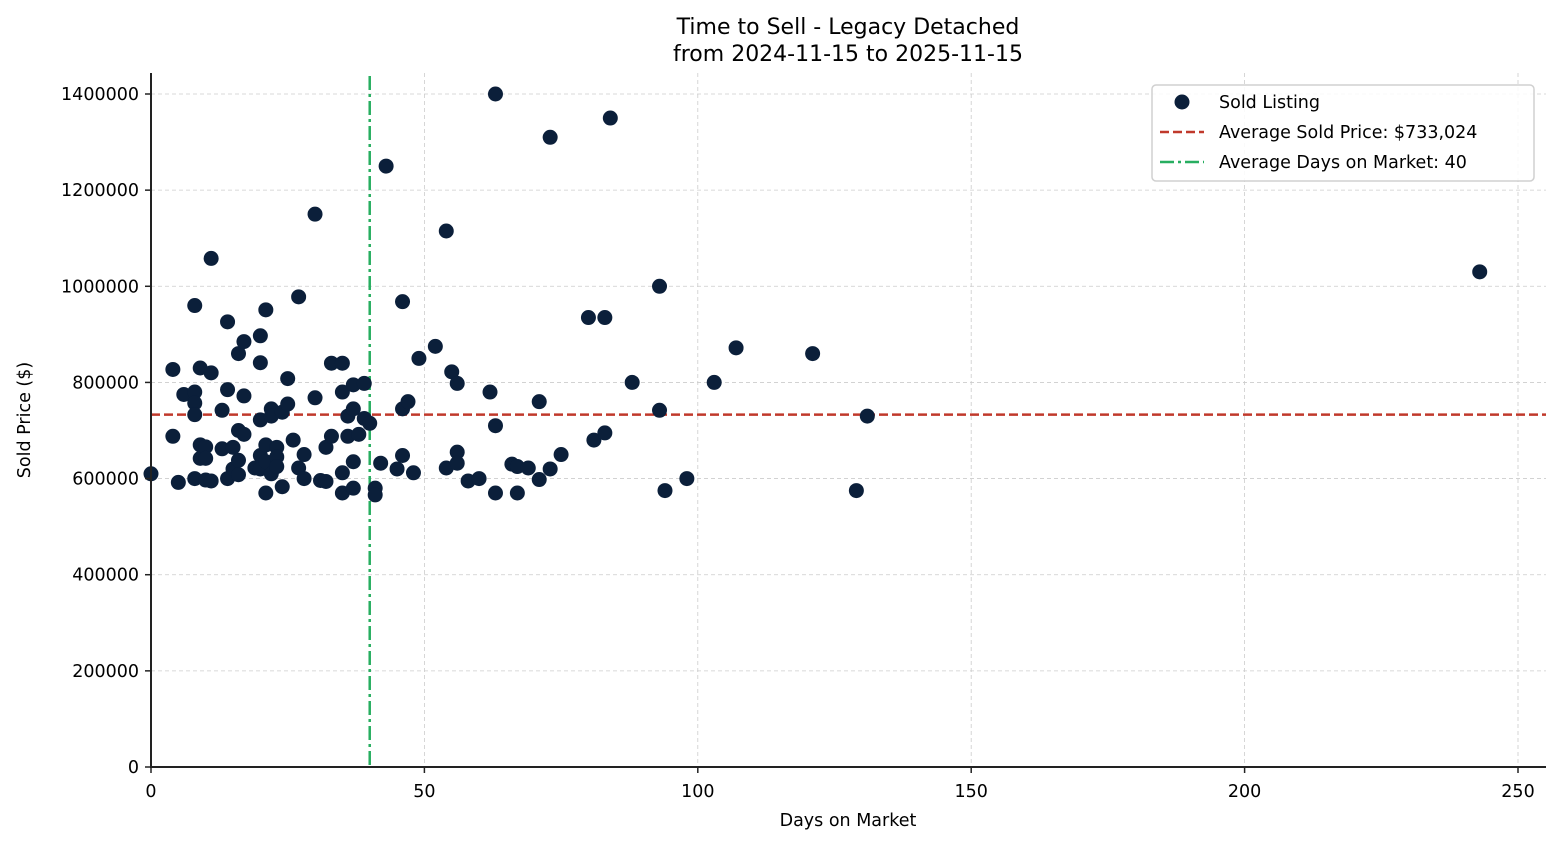 The image size is (1560, 845). What do you see at coordinates (1343, 163) in the screenshot?
I see `legend-label-average-days: Average Days on Market: 40` at bounding box center [1343, 163].